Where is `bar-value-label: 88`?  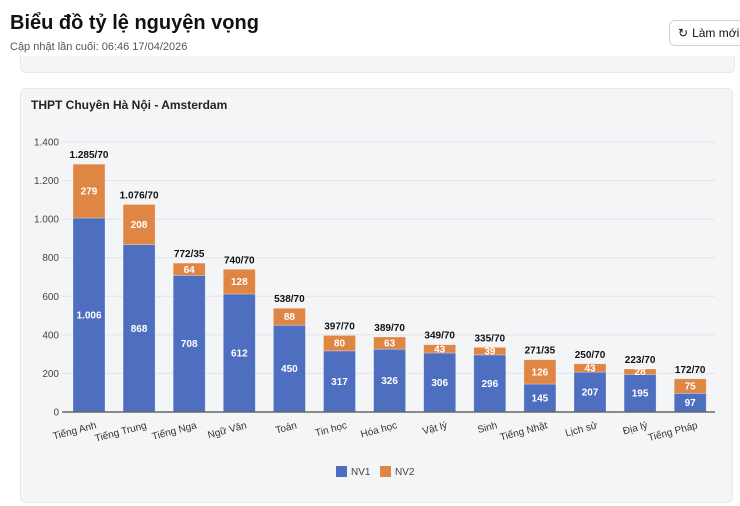
bar-value-label: 88 is located at coordinates (290, 317).